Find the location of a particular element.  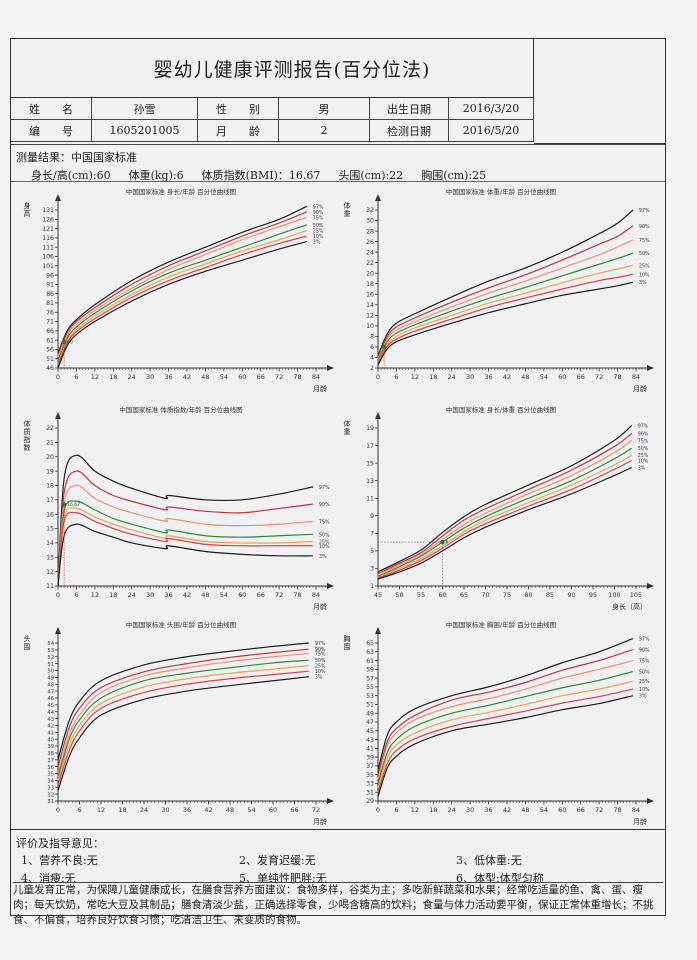

y-tick-label: 13 is located at coordinates (50, 557).